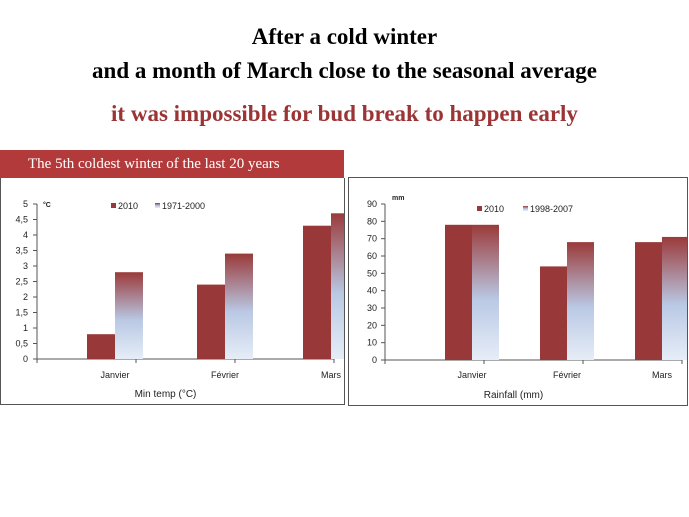 This screenshot has width=689, height=517. I want to click on y-tick-label: 4,5, so click(21, 220).